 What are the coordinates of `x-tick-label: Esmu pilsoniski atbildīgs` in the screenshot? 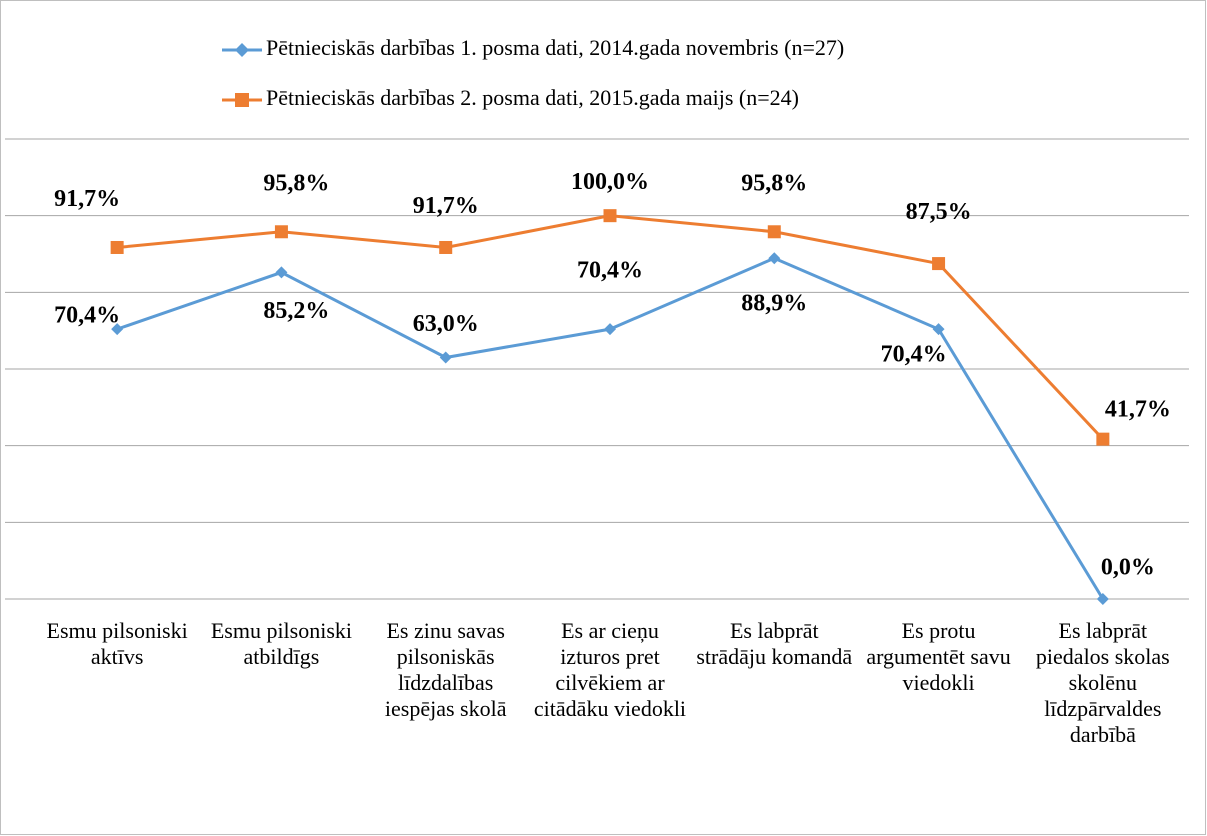 It's located at (281, 643).